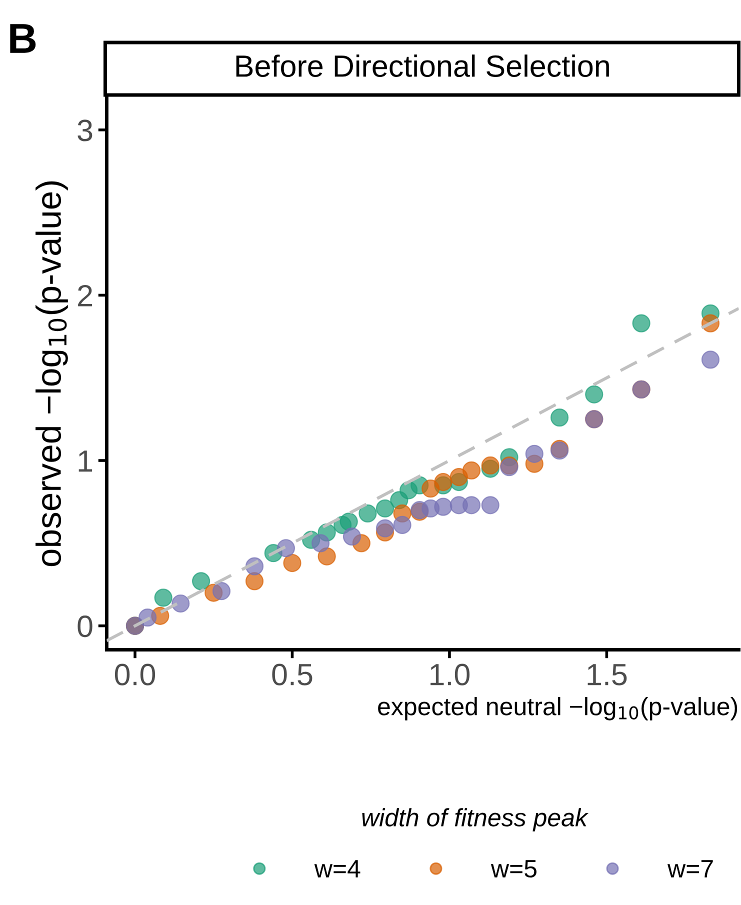 The image size is (741, 905). I want to click on x-axis-title: expected neutral −log$_{10}$(p-value), so click(558, 708).